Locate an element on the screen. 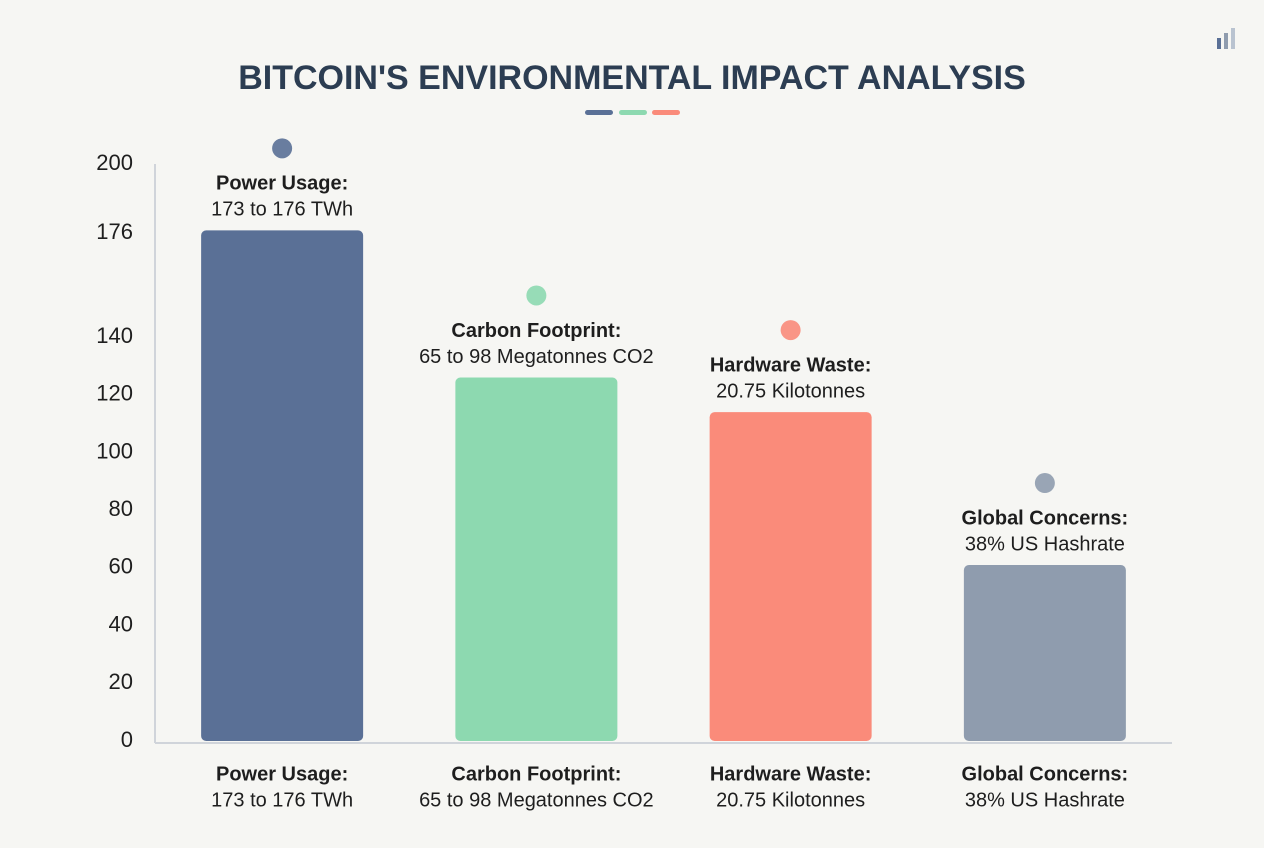 This screenshot has height=848, width=1264. x-tick-label: Global Concerns: is located at coordinates (1045, 774).